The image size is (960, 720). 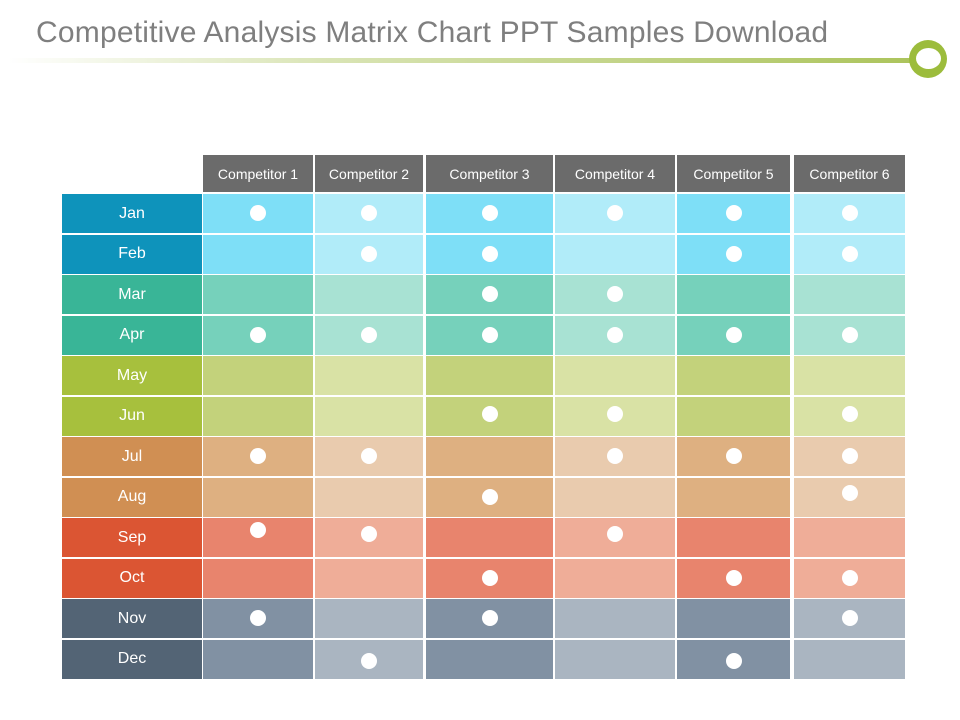 What do you see at coordinates (733, 173) in the screenshot?
I see `column-header-competitor-5: Competitor 5` at bounding box center [733, 173].